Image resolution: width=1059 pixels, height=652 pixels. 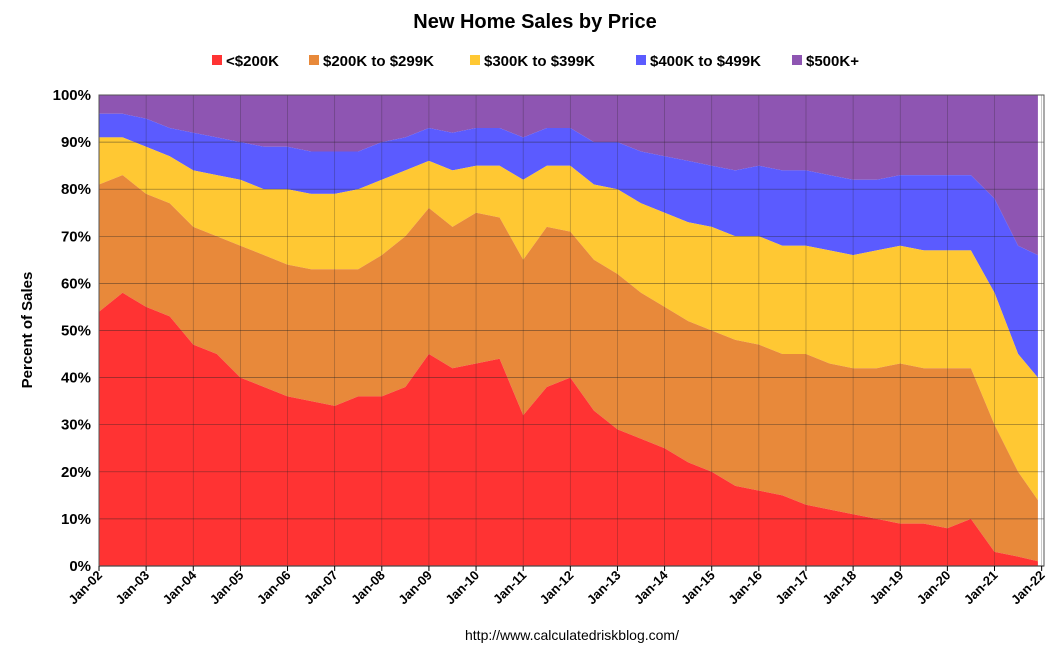 I want to click on y-tick-label: 20%, so click(x=76, y=472).